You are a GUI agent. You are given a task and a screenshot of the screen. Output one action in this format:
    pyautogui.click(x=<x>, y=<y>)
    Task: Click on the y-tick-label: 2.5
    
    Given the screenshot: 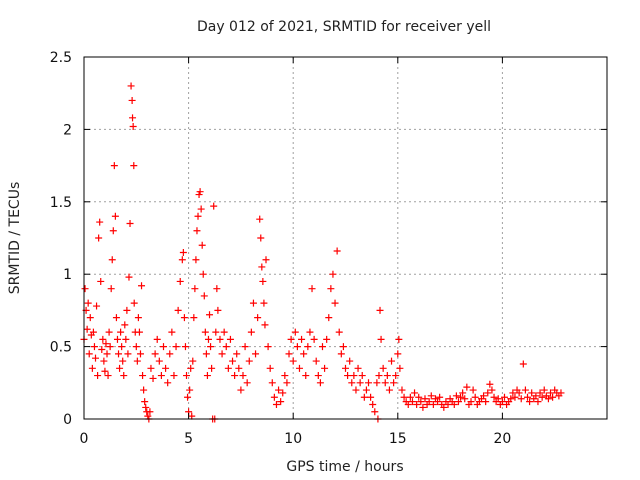 What is the action you would take?
    pyautogui.click(x=61, y=58)
    